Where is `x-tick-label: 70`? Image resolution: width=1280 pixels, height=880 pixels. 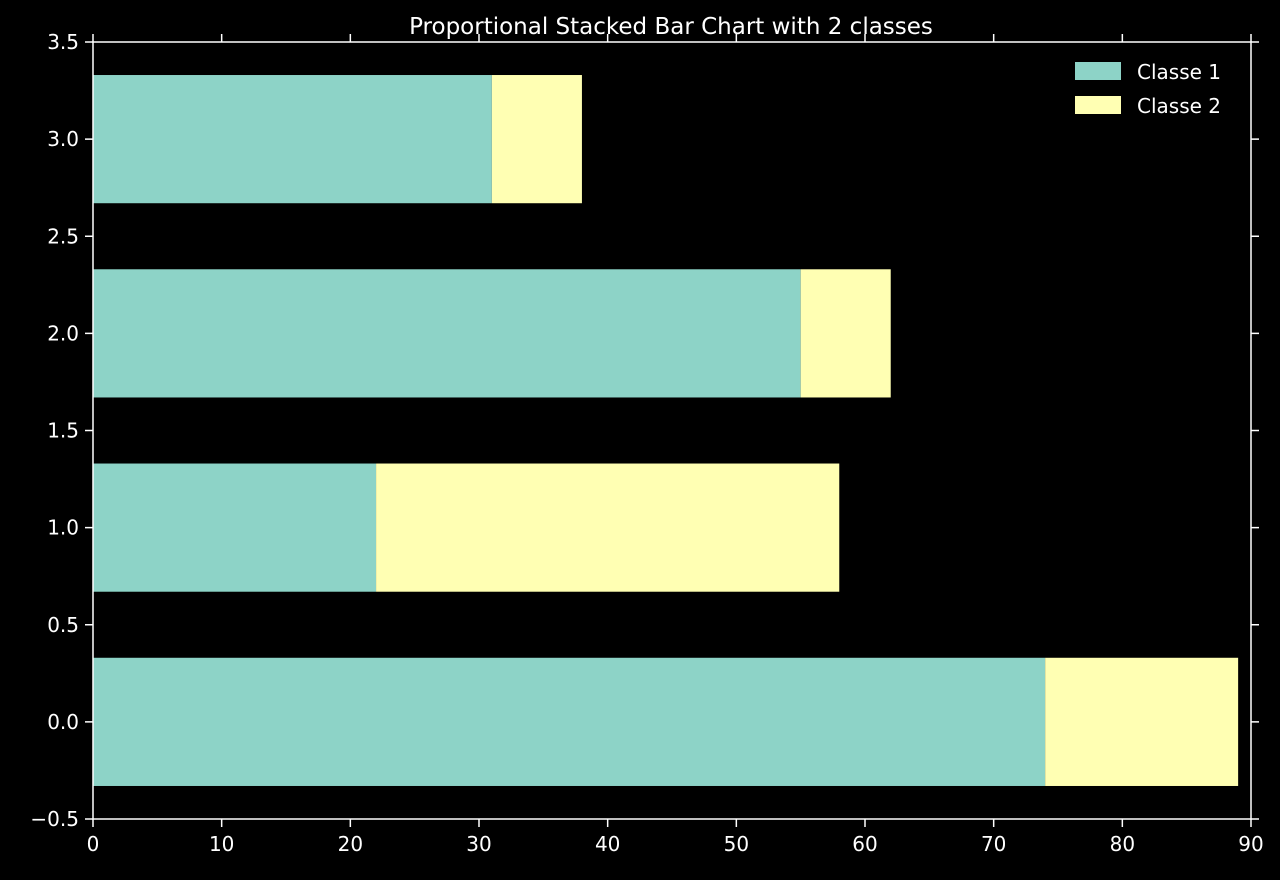
x-tick-label: 70 is located at coordinates (993, 844).